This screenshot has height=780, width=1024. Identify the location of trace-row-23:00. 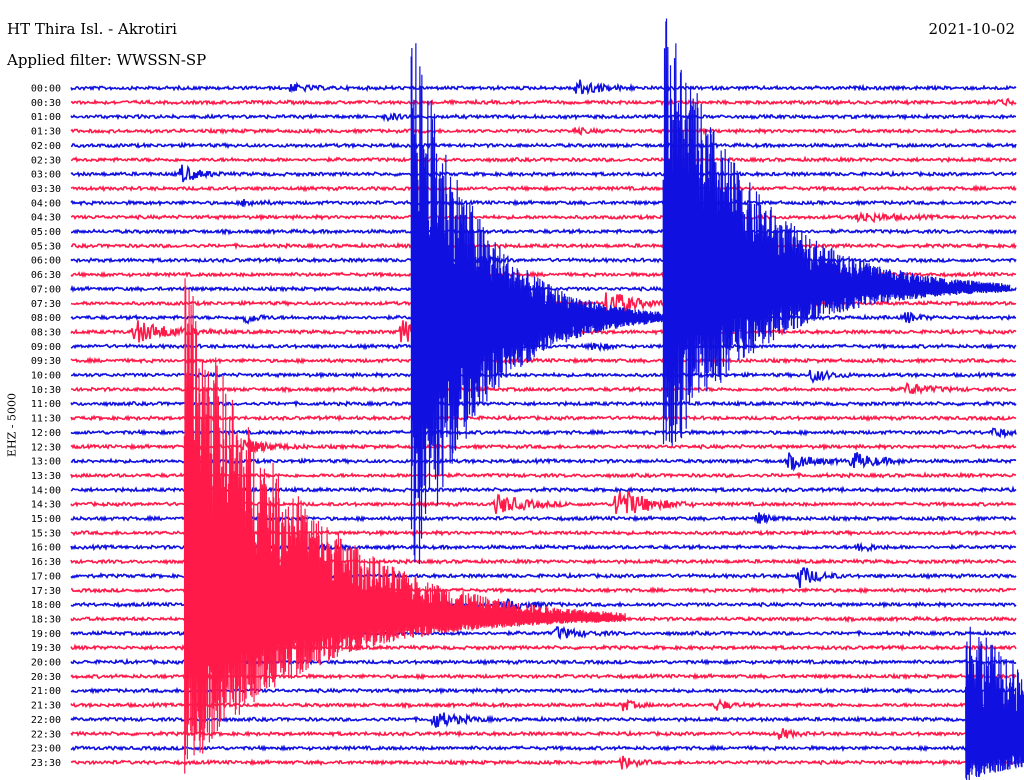
(543, 748).